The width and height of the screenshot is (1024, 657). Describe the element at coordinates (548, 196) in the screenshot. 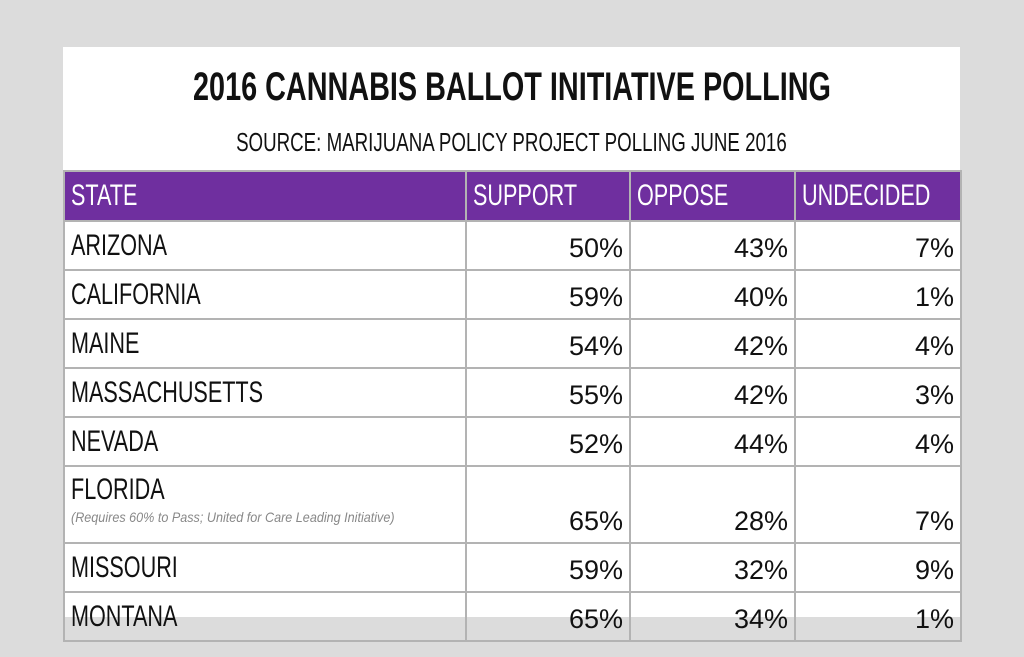

I see `column-header-support: SUPPORT` at that location.